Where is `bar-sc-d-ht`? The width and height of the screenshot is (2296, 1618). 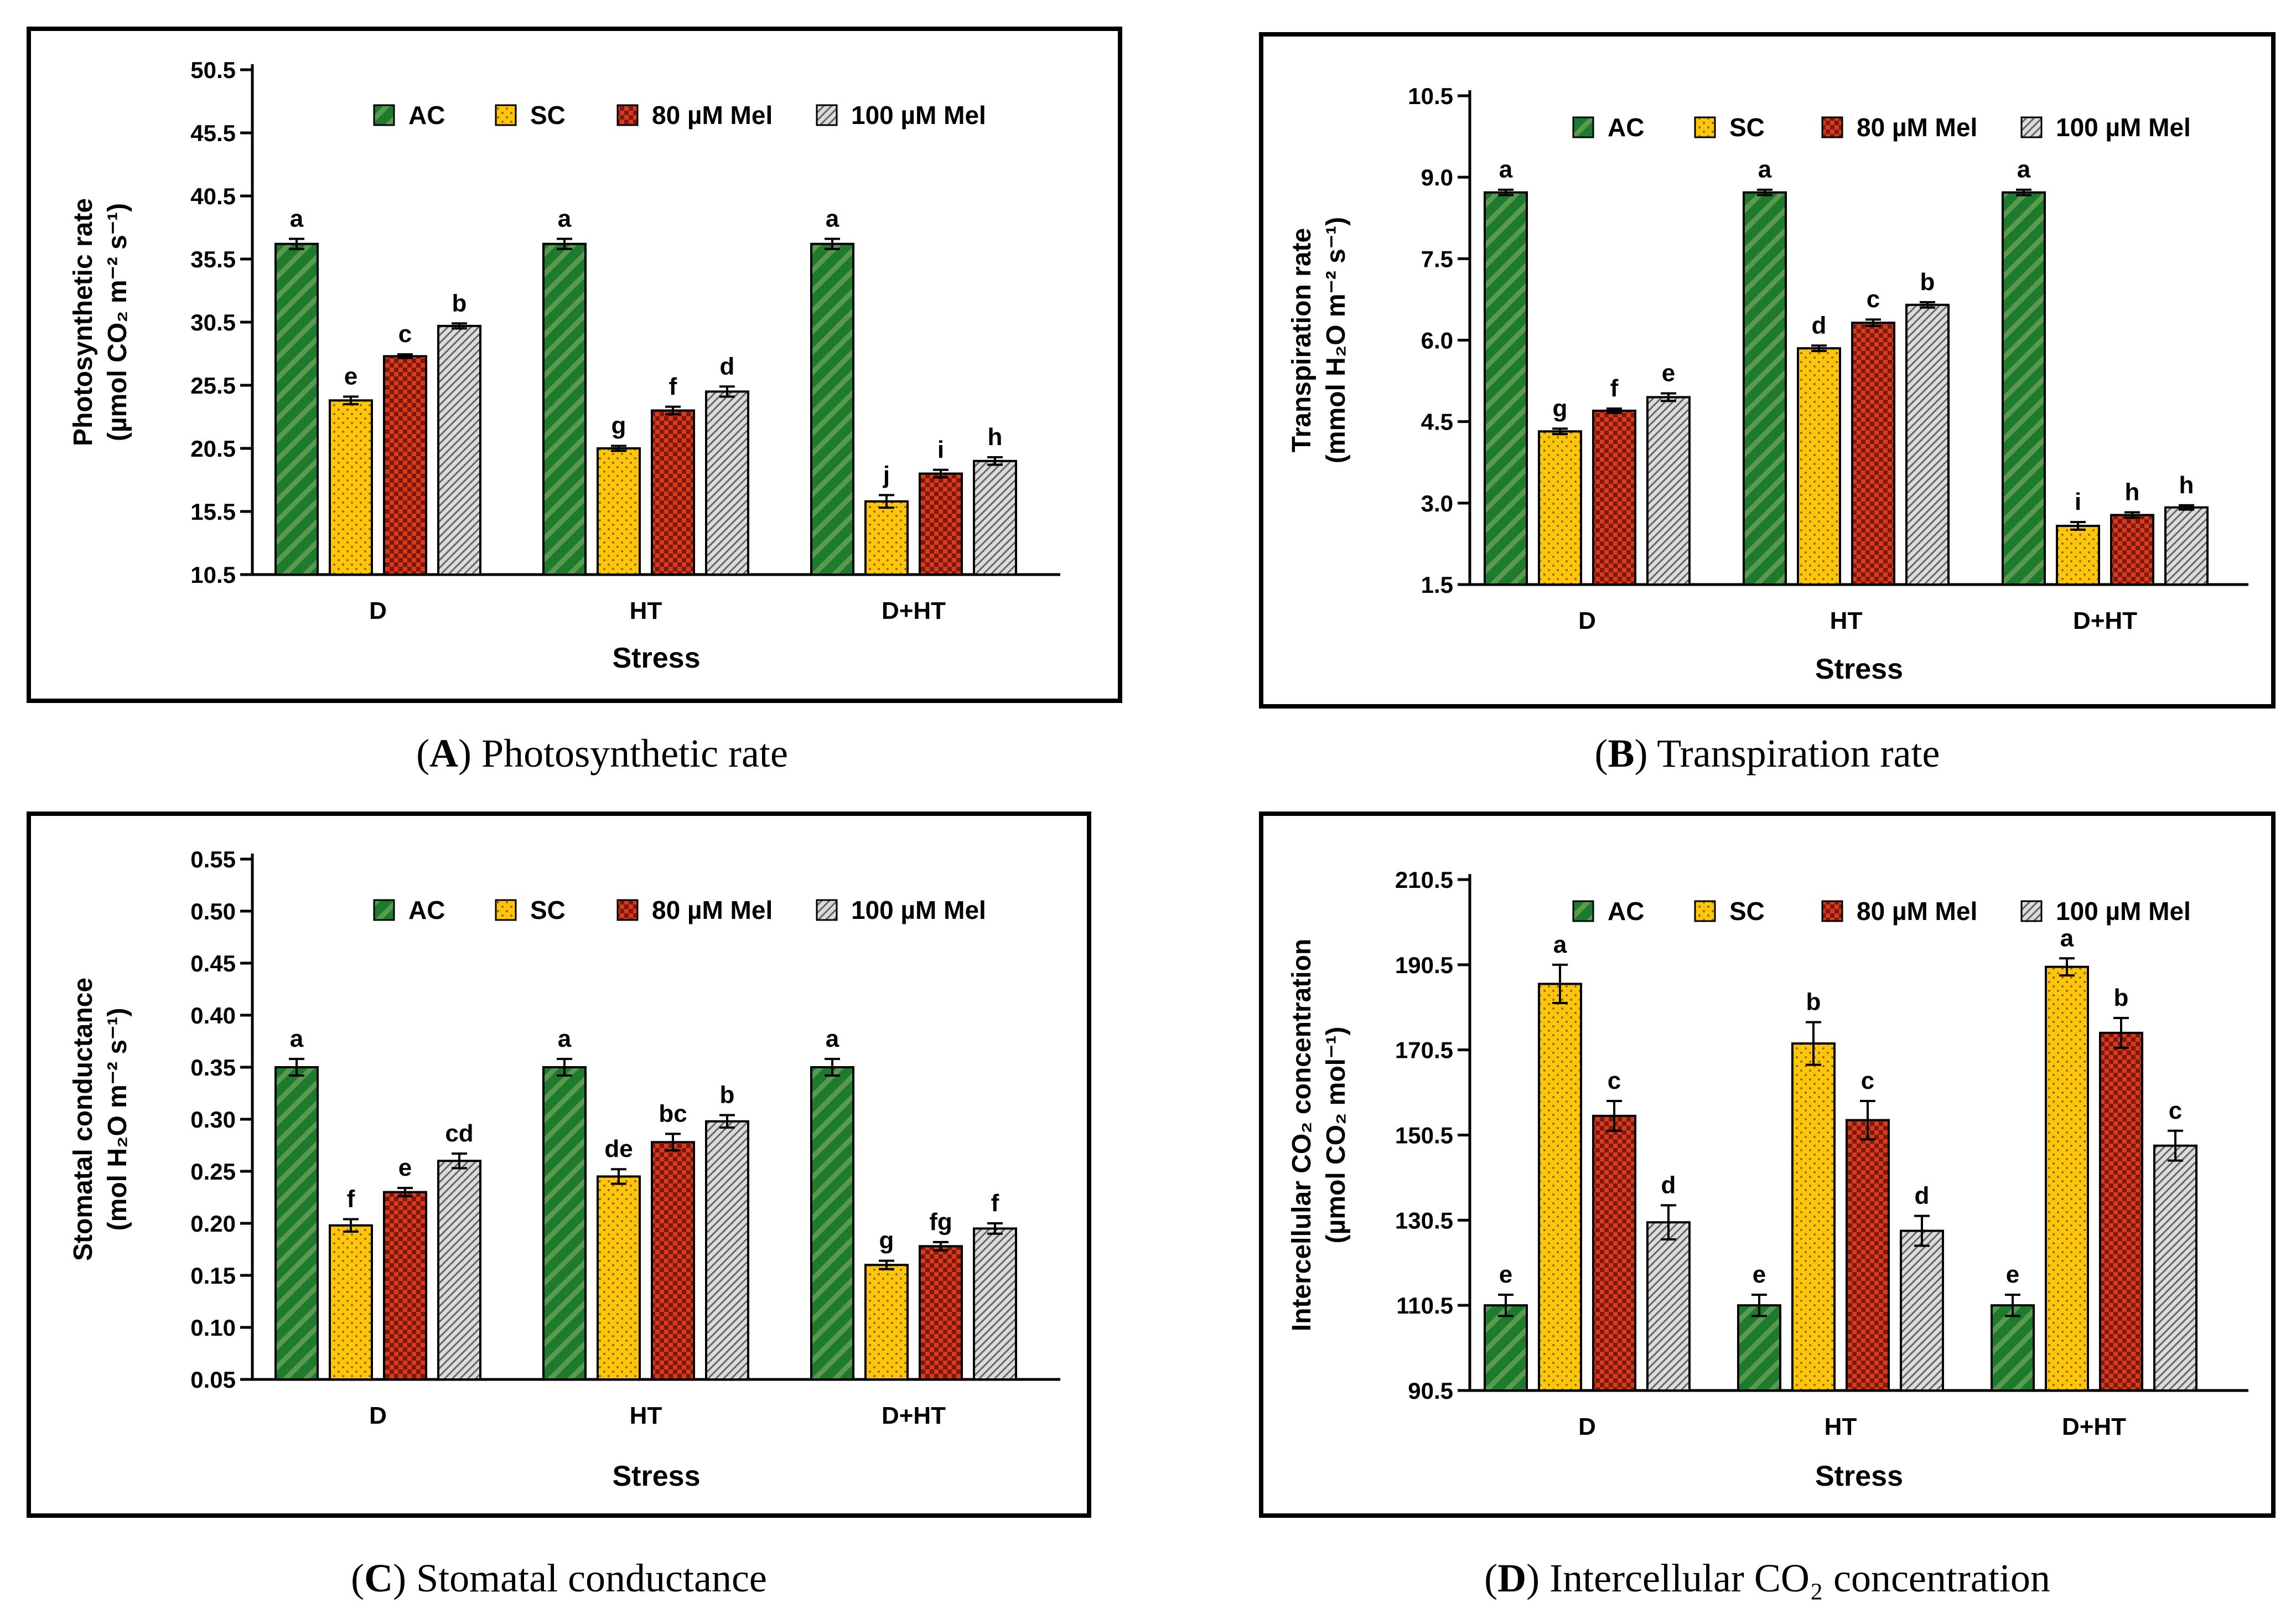
bar-sc-d-ht is located at coordinates (2067, 1178).